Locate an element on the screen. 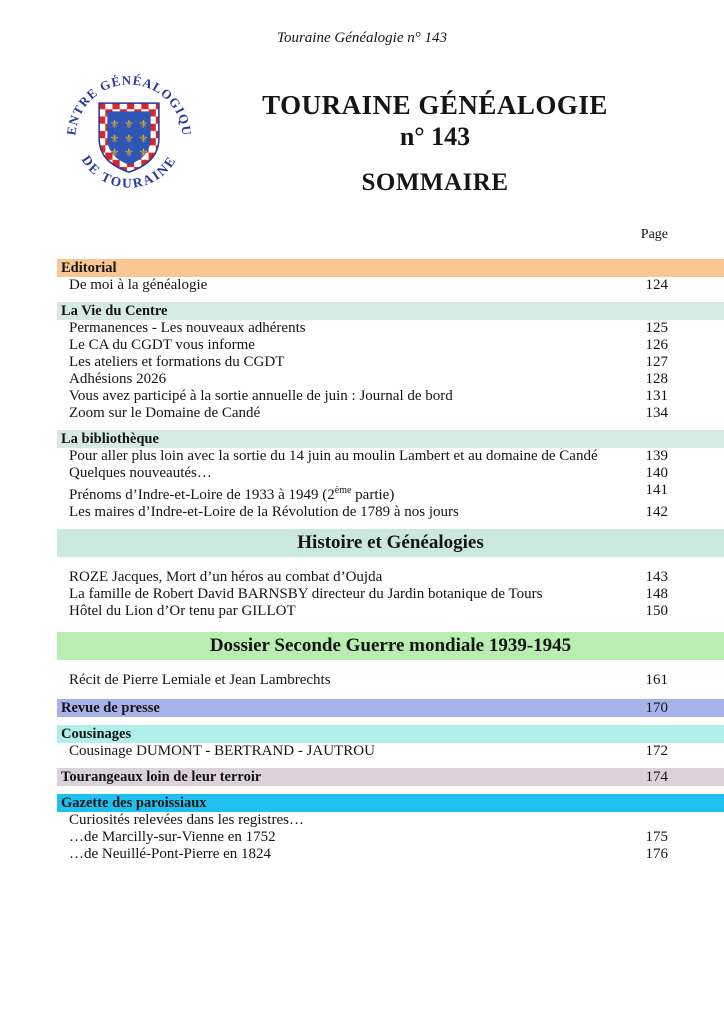 The image size is (724, 1024). section-page: 170 is located at coordinates (657, 707).